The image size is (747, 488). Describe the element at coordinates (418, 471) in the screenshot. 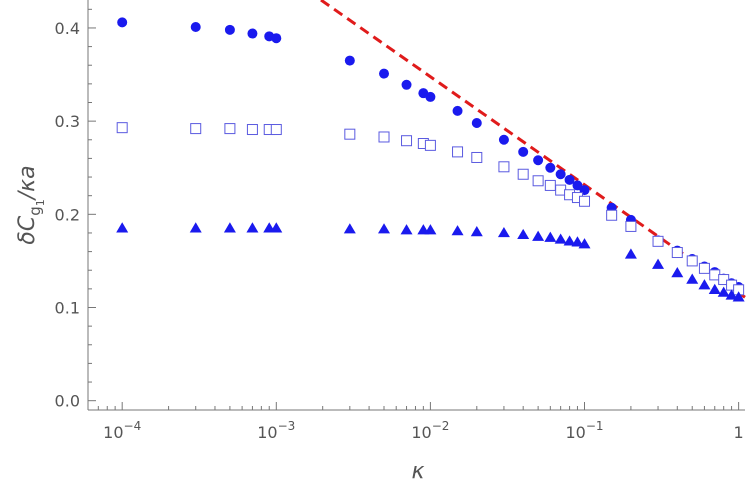

I see `x-axis-title: κ` at that location.